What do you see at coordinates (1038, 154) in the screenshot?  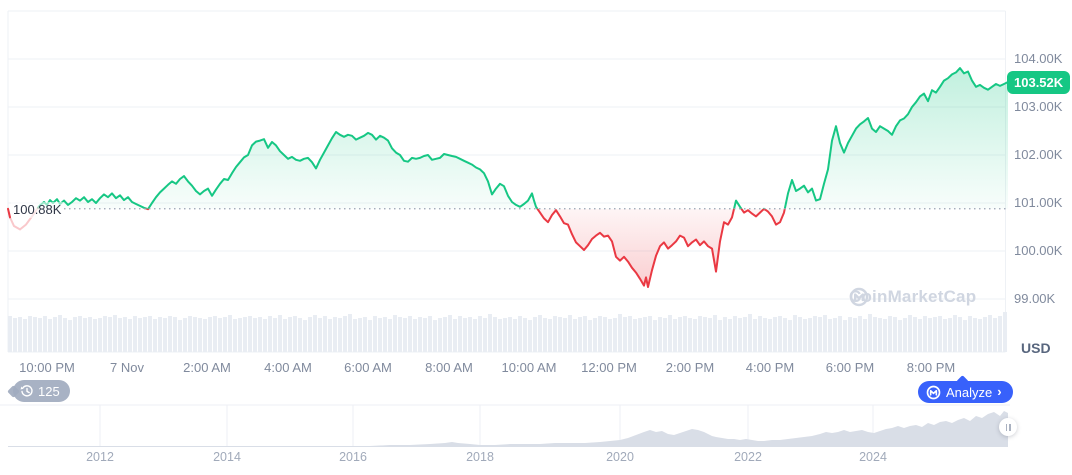 I see `y-axis-label: 102.00K` at bounding box center [1038, 154].